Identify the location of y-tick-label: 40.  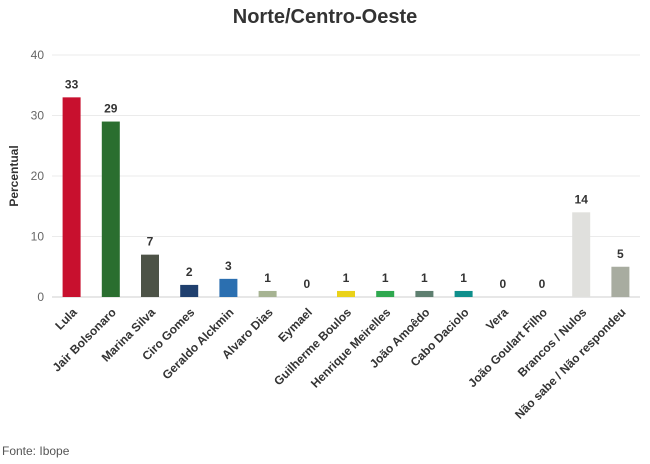
(38, 55).